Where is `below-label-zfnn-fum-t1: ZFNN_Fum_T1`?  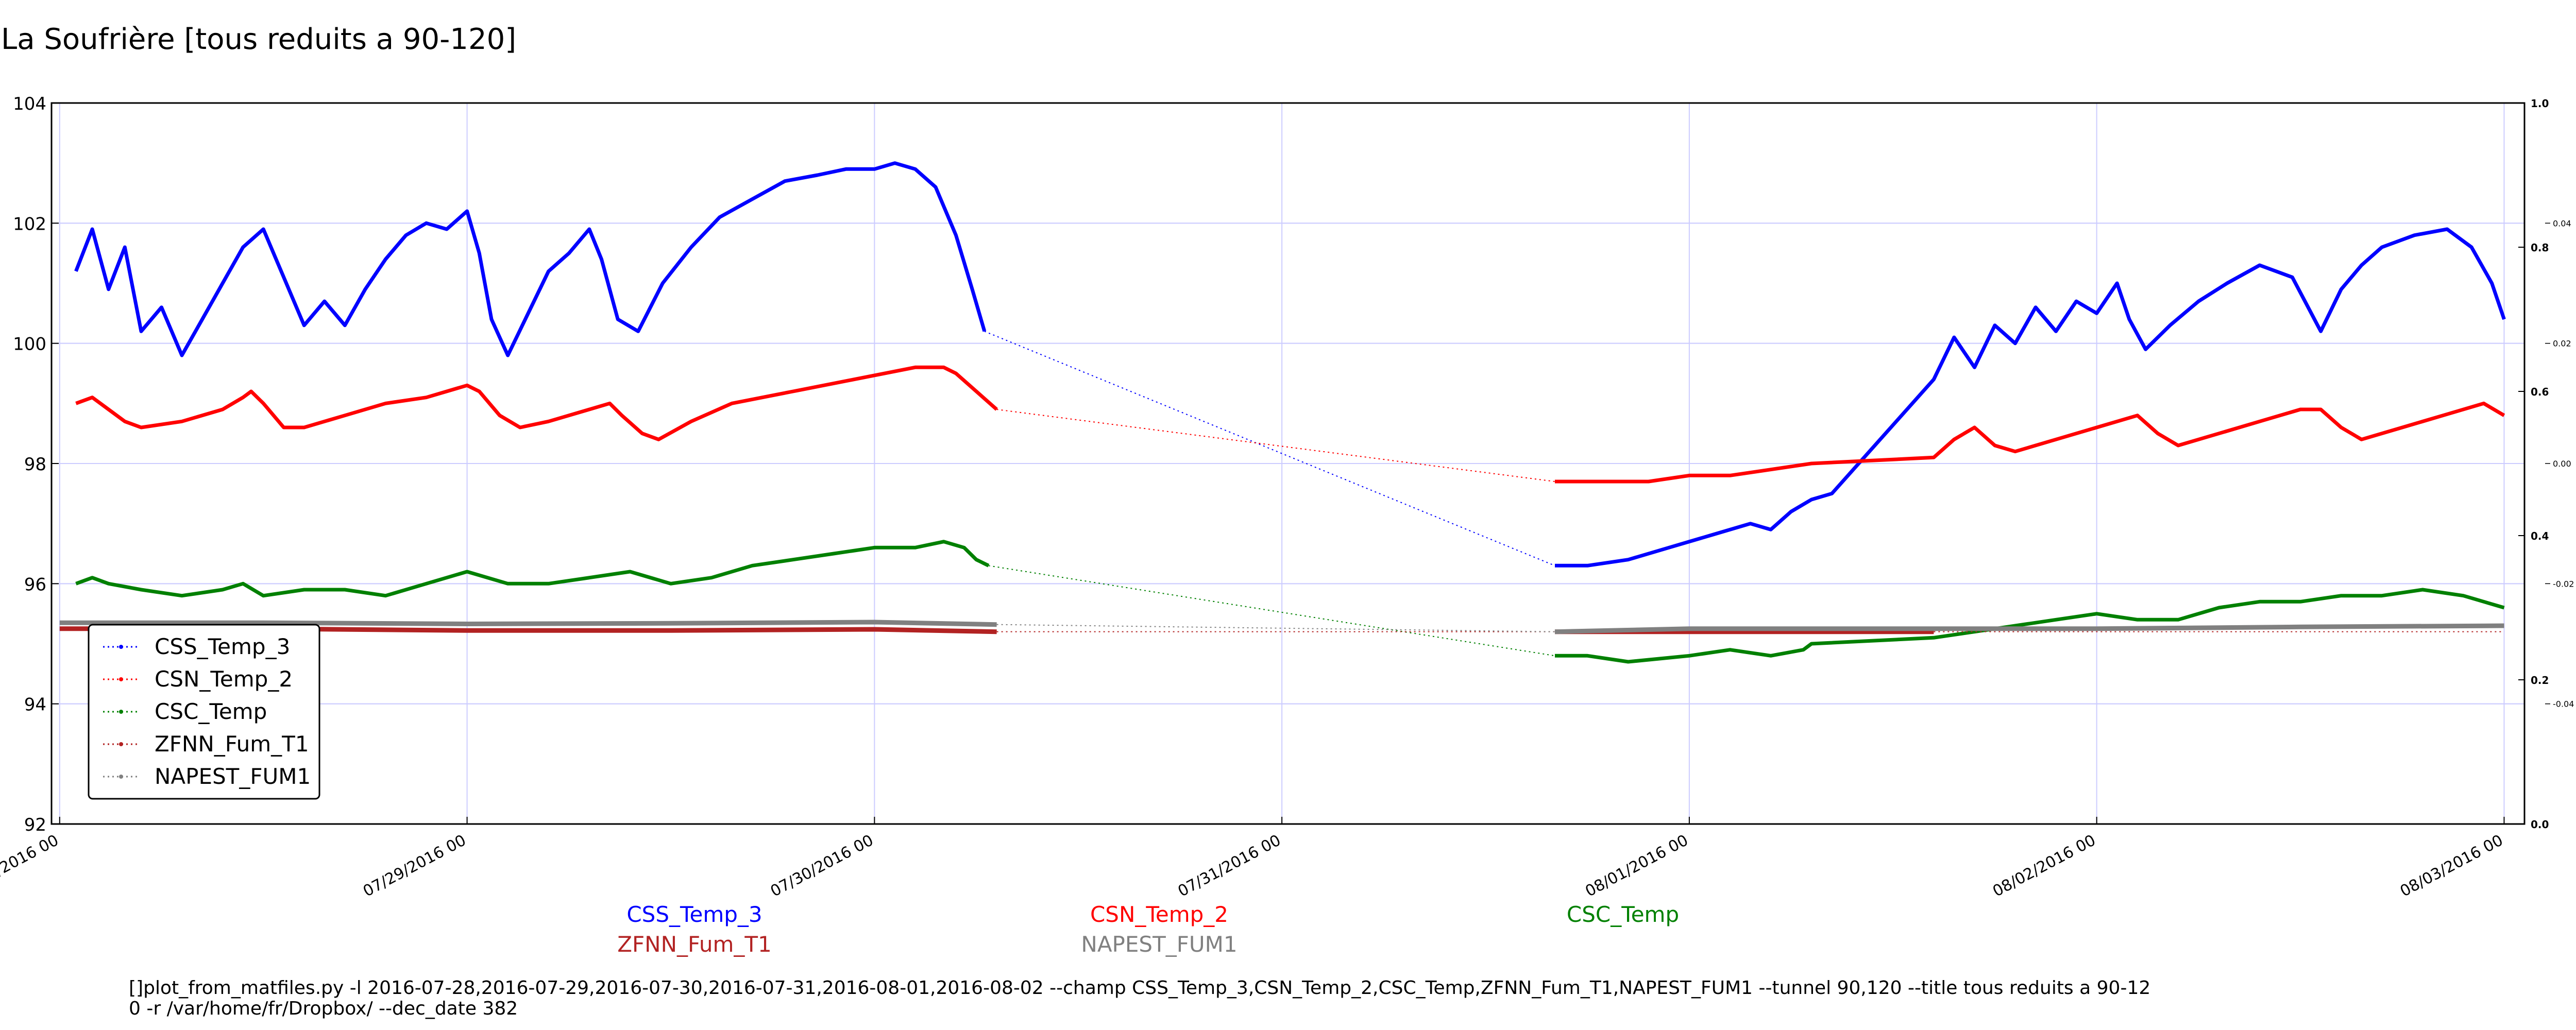
below-label-zfnn-fum-t1: ZFNN_Fum_T1 is located at coordinates (695, 944).